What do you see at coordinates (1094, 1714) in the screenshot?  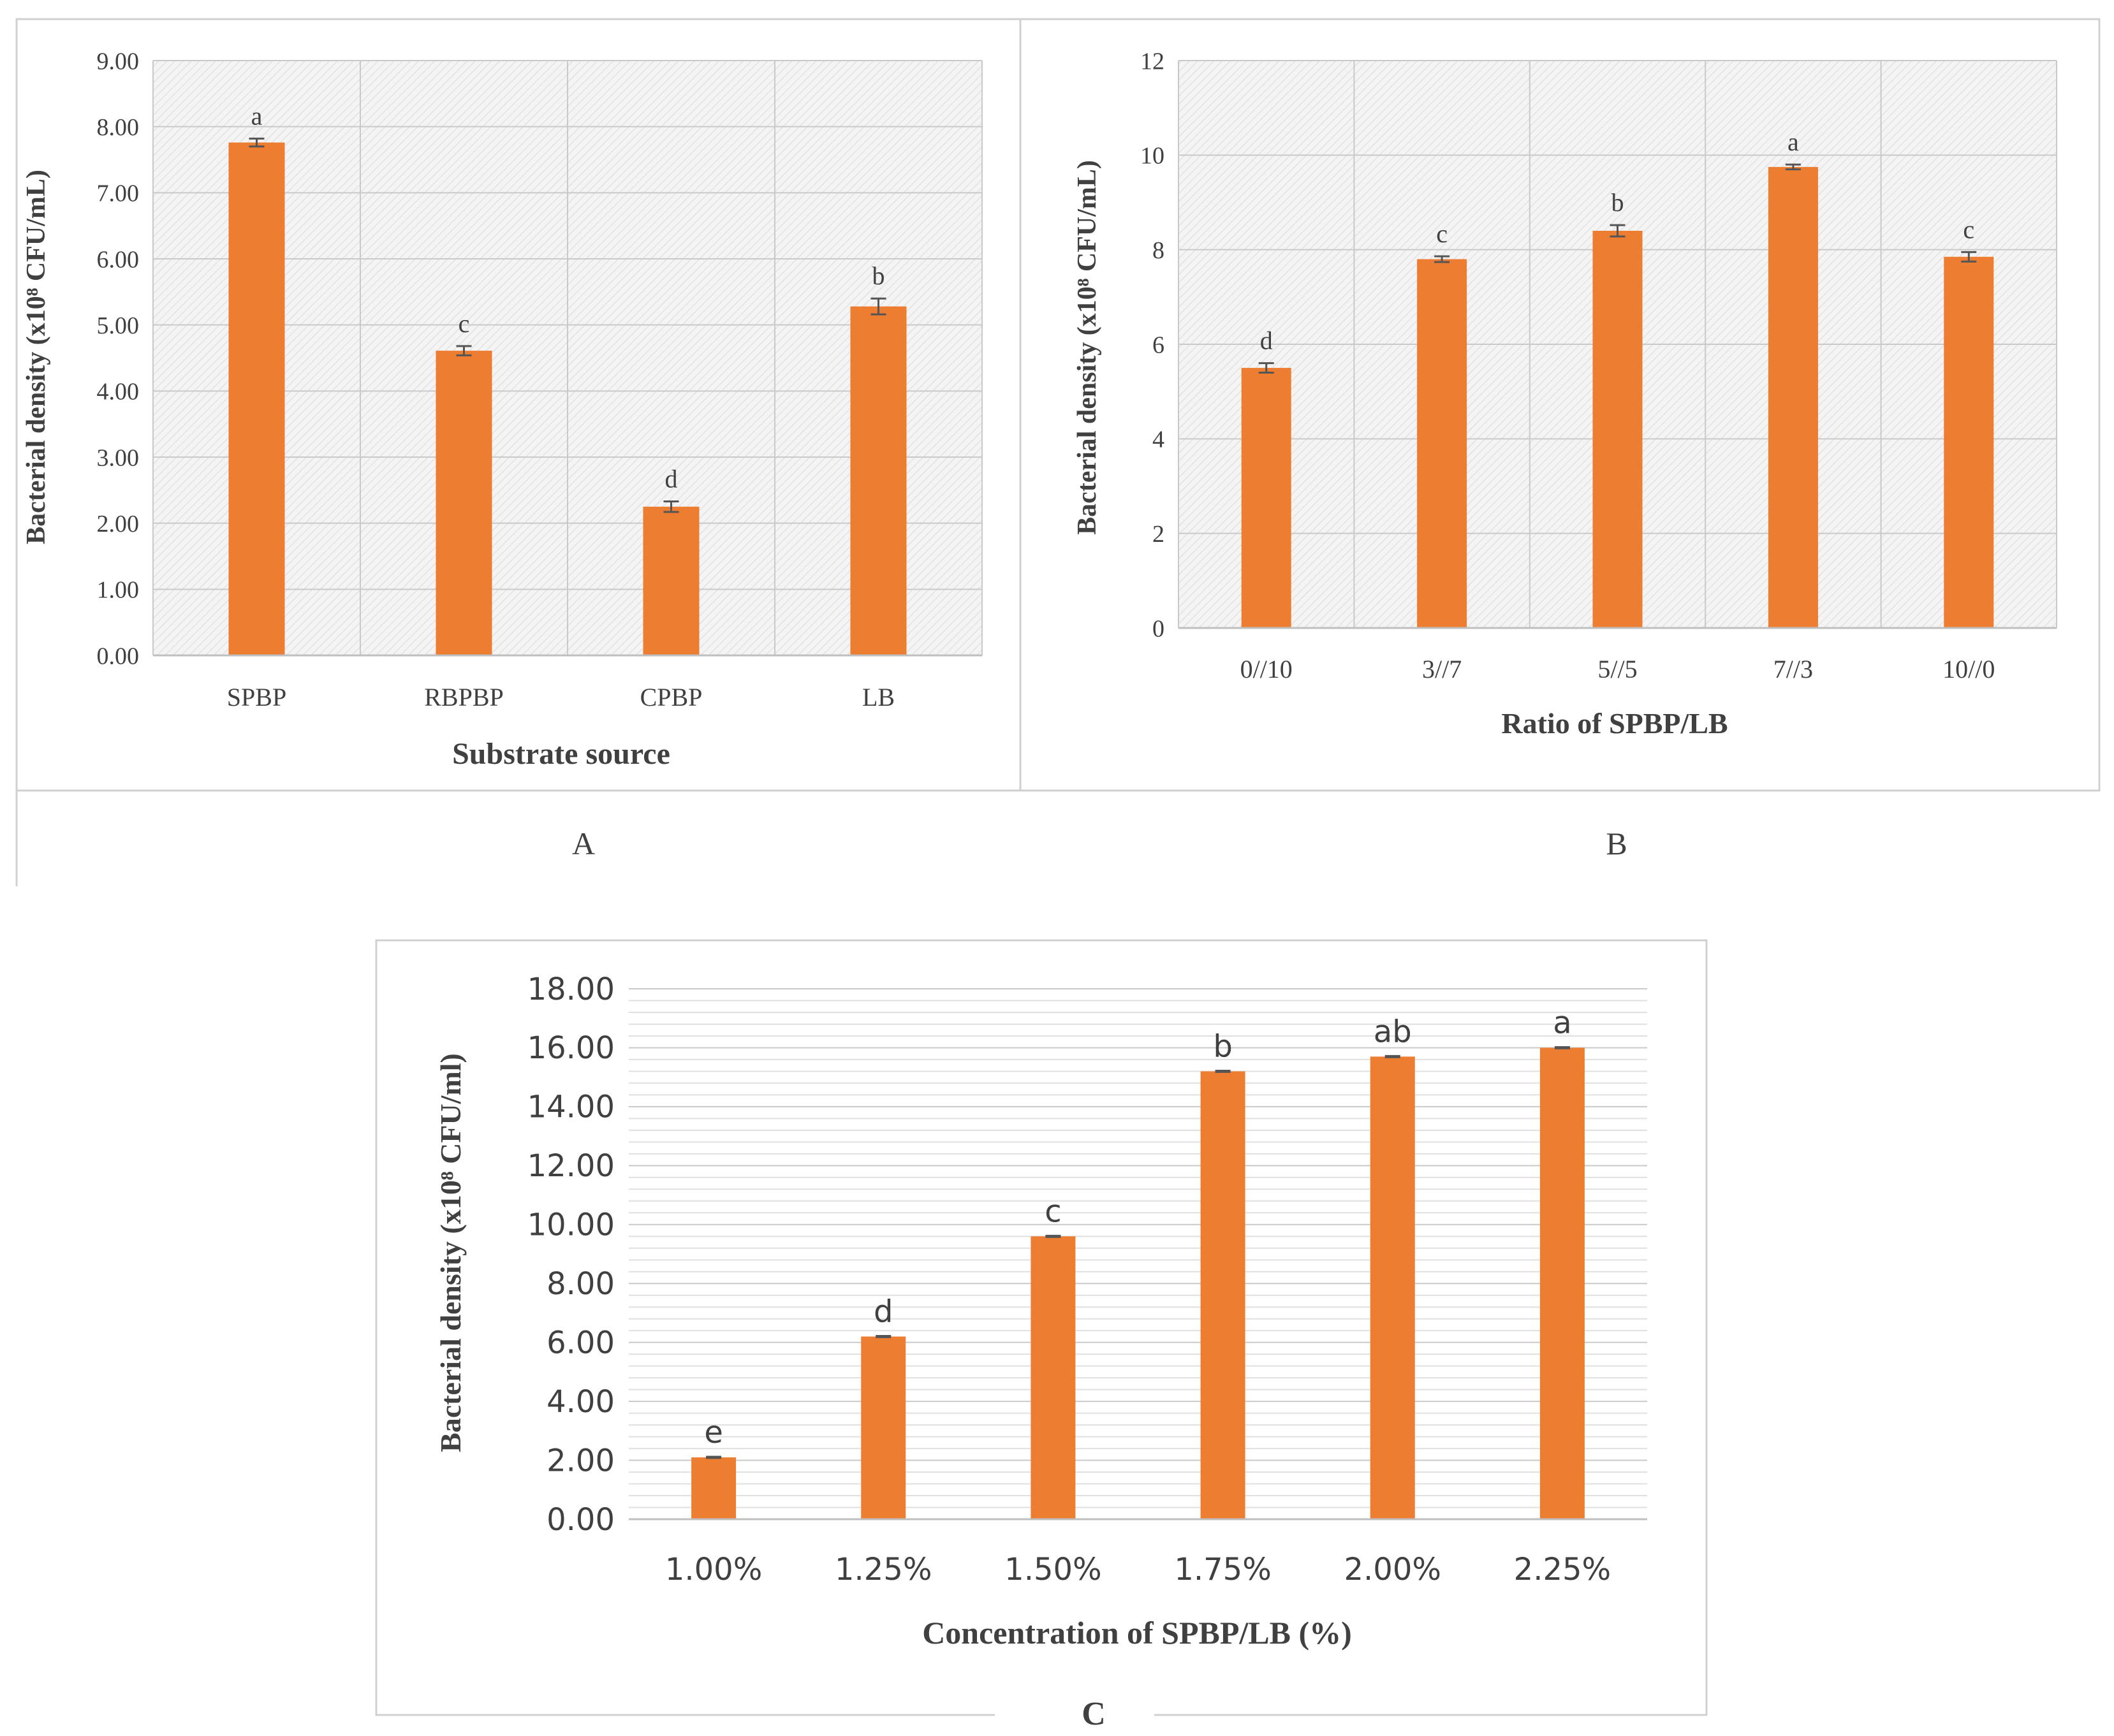 I see `caption-c: C` at bounding box center [1094, 1714].